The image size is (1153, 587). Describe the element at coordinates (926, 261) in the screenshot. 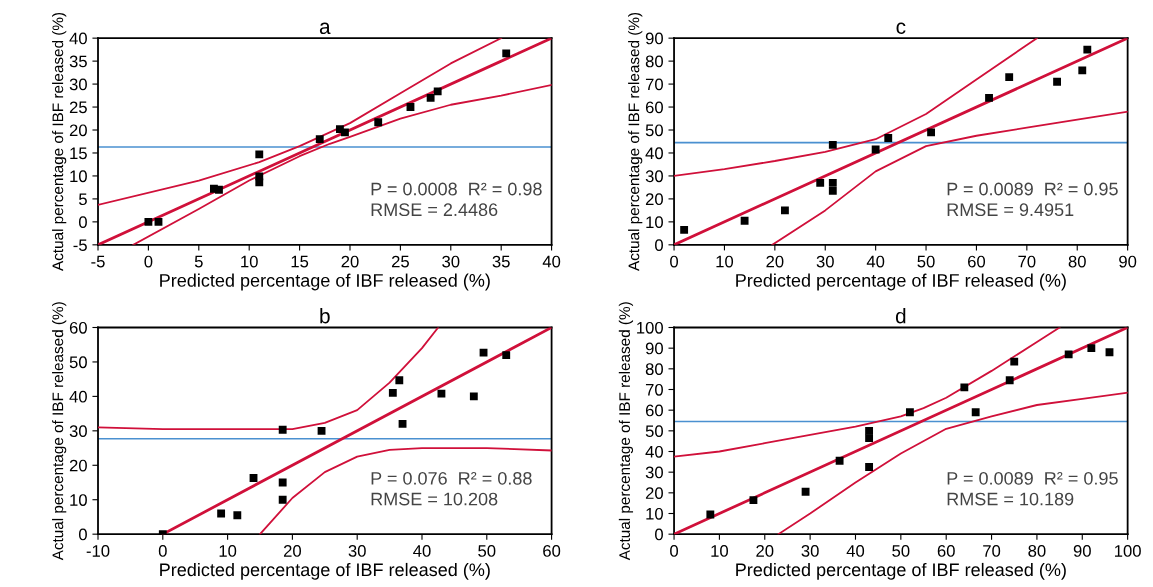

I see `x-tick-label: 50` at that location.